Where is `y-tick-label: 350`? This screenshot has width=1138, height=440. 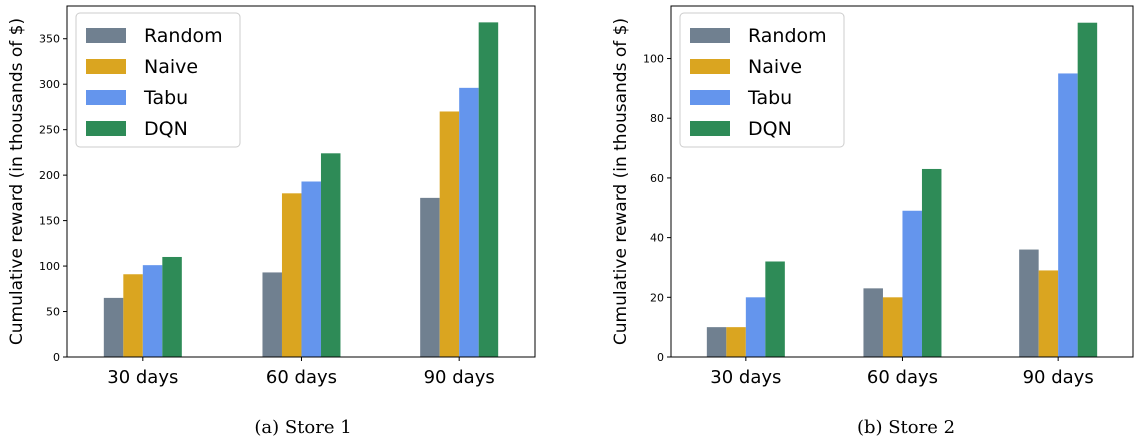 y-tick-label: 350 is located at coordinates (49, 39).